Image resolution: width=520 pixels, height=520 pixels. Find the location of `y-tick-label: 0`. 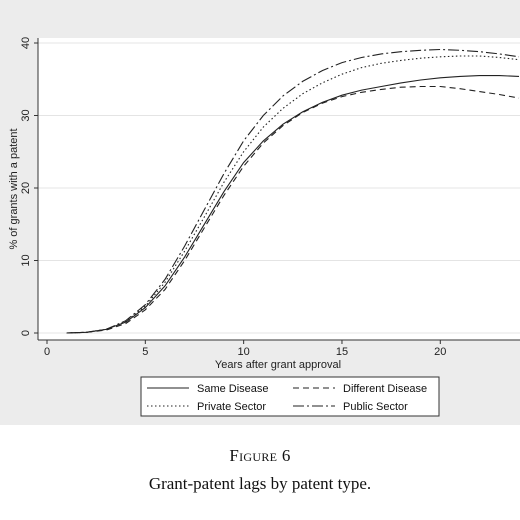

y-tick-label: 0 is located at coordinates (26, 333).